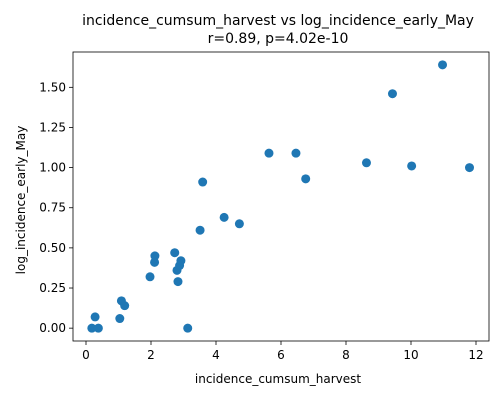 This screenshot has height=400, width=500. Describe the element at coordinates (52, 127) in the screenshot. I see `y-tick-label: 1.25` at that location.